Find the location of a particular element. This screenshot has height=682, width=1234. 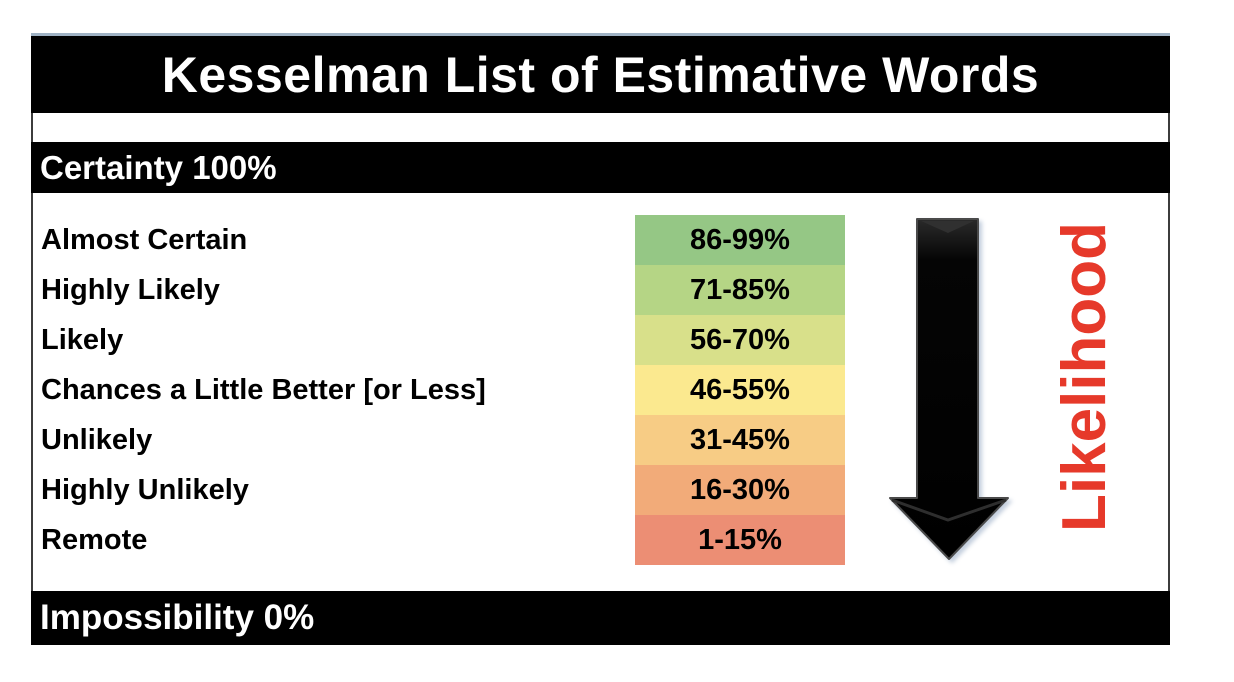

estimative-word: Highly Unlikely is located at coordinates (145, 489).